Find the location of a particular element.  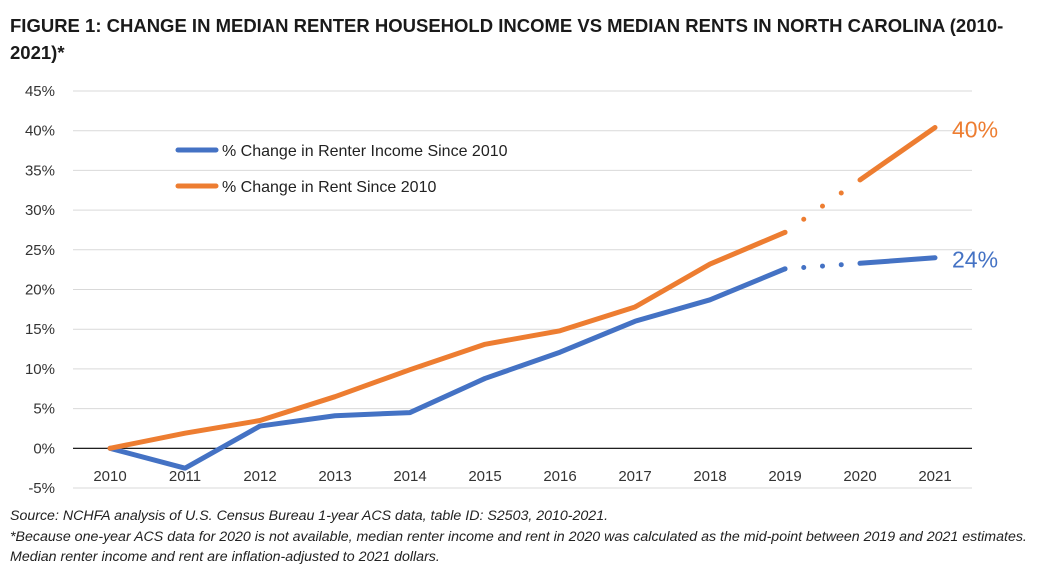

rent-line-final is located at coordinates (897, 154).